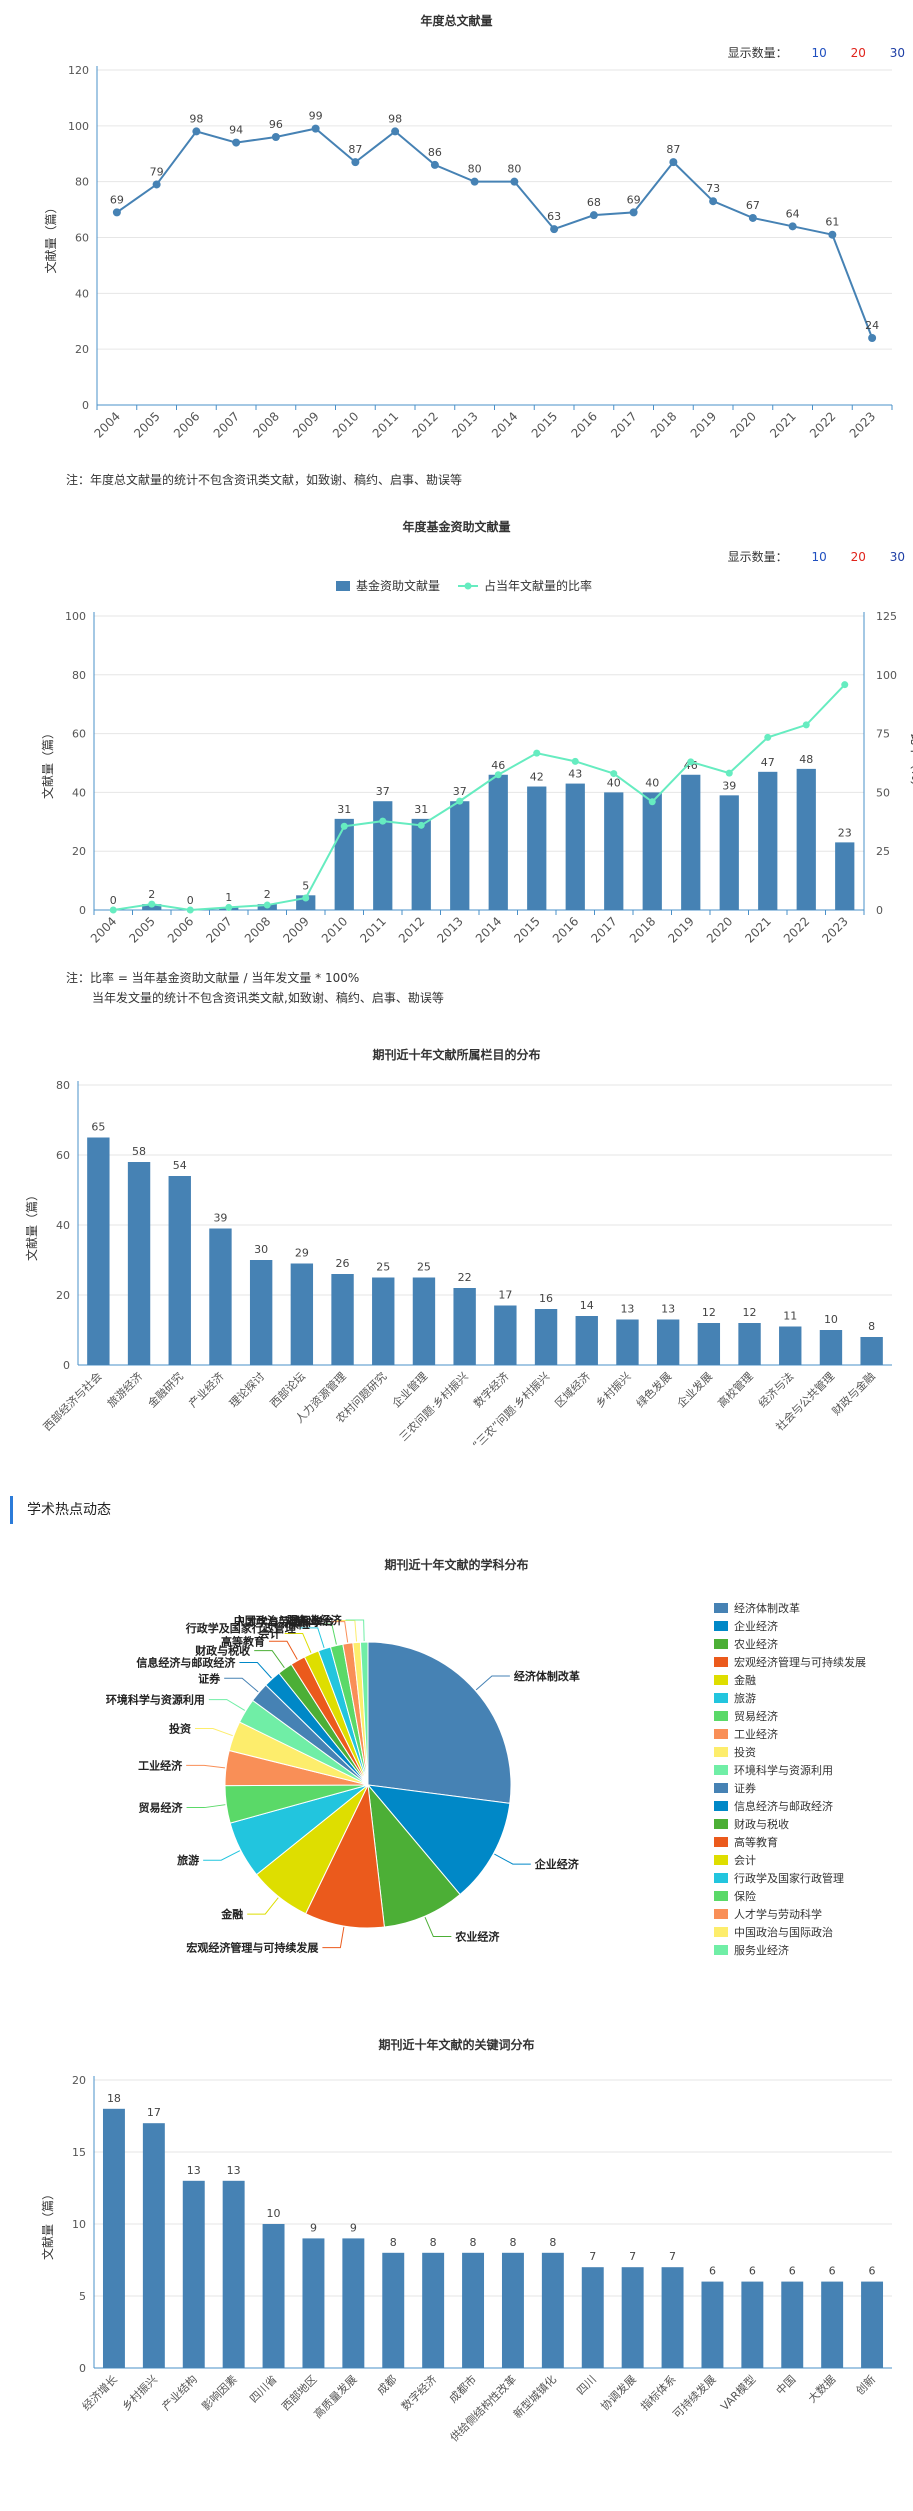 This screenshot has height=2511, width=913. What do you see at coordinates (757, 1609) in the screenshot?
I see `chart4-legend-item: 经济体制改革` at bounding box center [757, 1609].